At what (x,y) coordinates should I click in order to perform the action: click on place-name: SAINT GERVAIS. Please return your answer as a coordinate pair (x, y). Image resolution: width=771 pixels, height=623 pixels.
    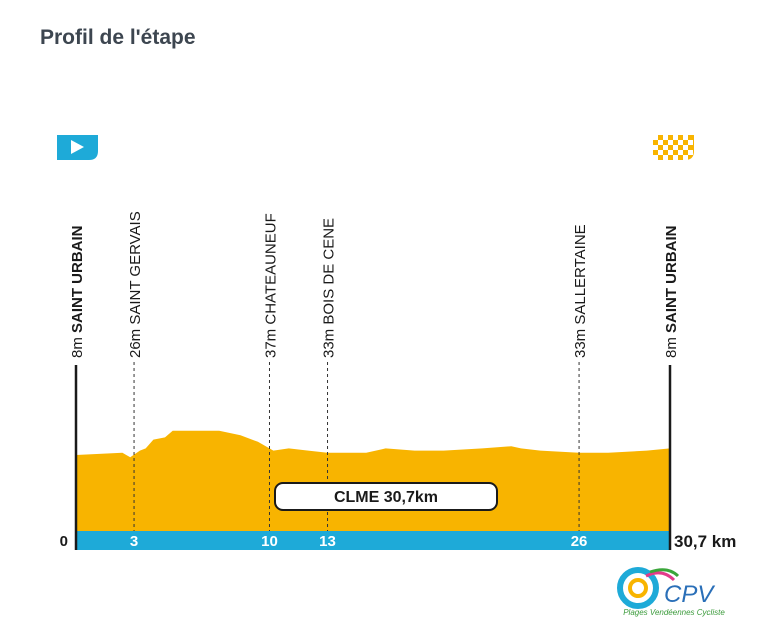
    Looking at the image, I should click on (135, 267).